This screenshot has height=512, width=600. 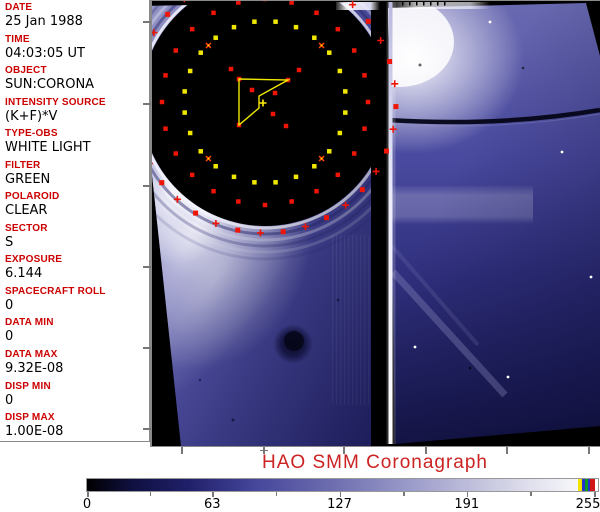 I want to click on frame-seam-line, so click(x=494, y=116).